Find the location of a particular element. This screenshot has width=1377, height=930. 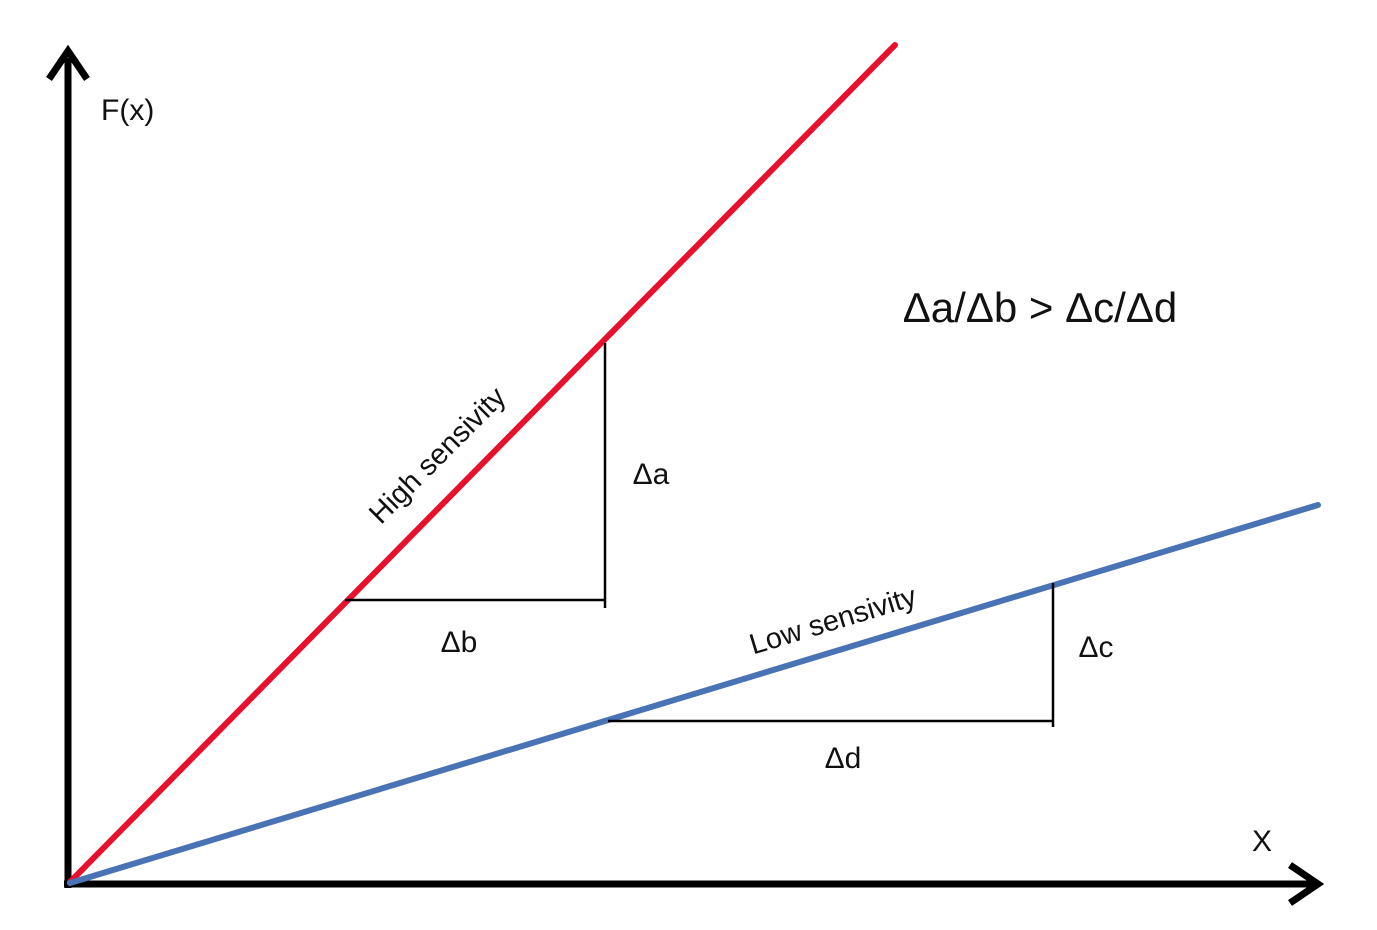

delta-triangle-low is located at coordinates (831, 655).